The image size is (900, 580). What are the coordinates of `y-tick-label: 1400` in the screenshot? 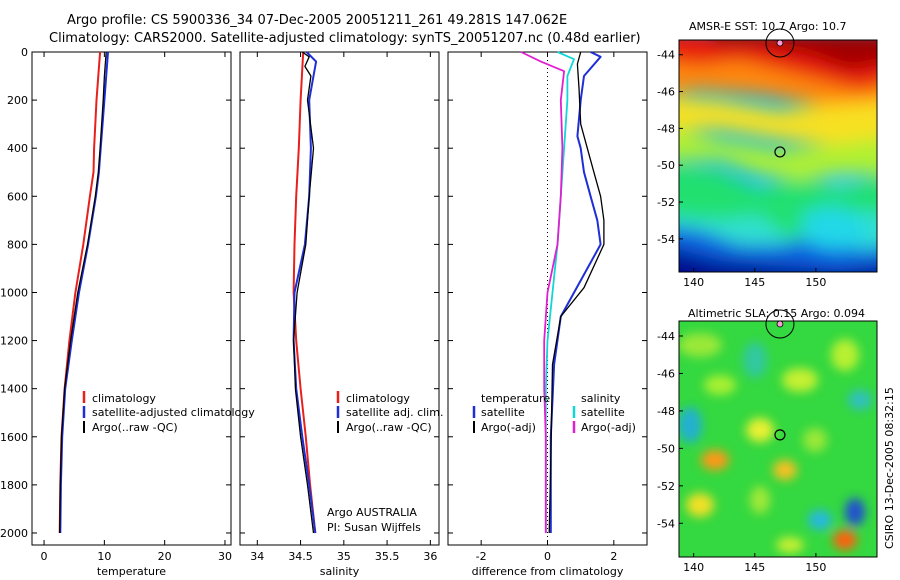 It's located at (14, 389).